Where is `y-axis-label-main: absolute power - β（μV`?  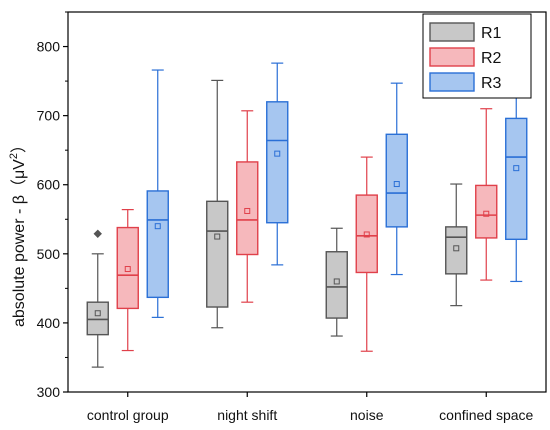 y-axis-label-main: absolute power - β（μV is located at coordinates (19, 243).